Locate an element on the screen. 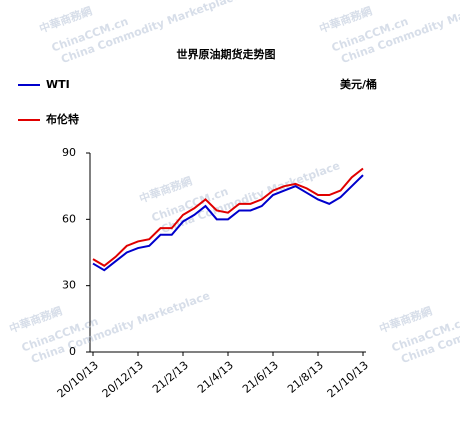 The width and height of the screenshot is (460, 441). y-tick-label: 30 is located at coordinates (69, 285).